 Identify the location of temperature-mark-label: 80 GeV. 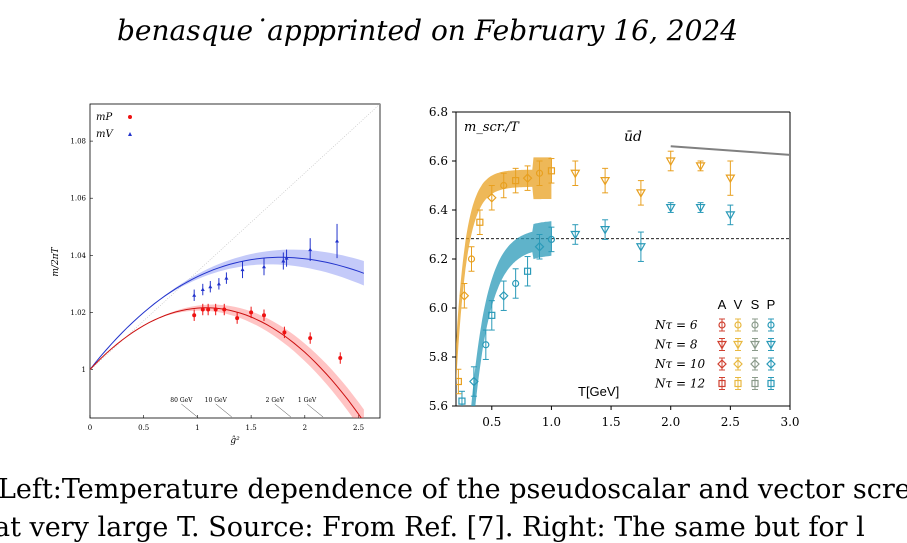
(181, 400).